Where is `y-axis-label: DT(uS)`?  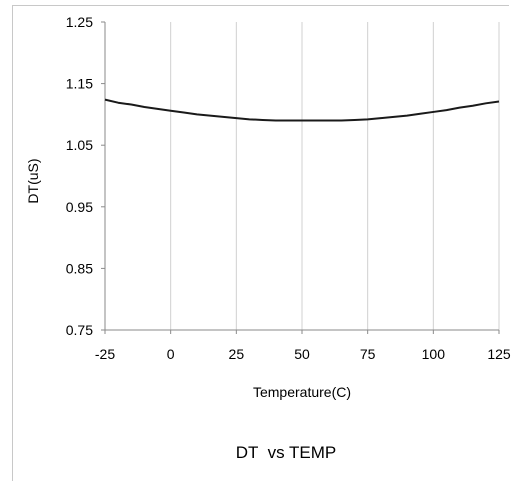
y-axis-label: DT(uS) is located at coordinates (33, 180).